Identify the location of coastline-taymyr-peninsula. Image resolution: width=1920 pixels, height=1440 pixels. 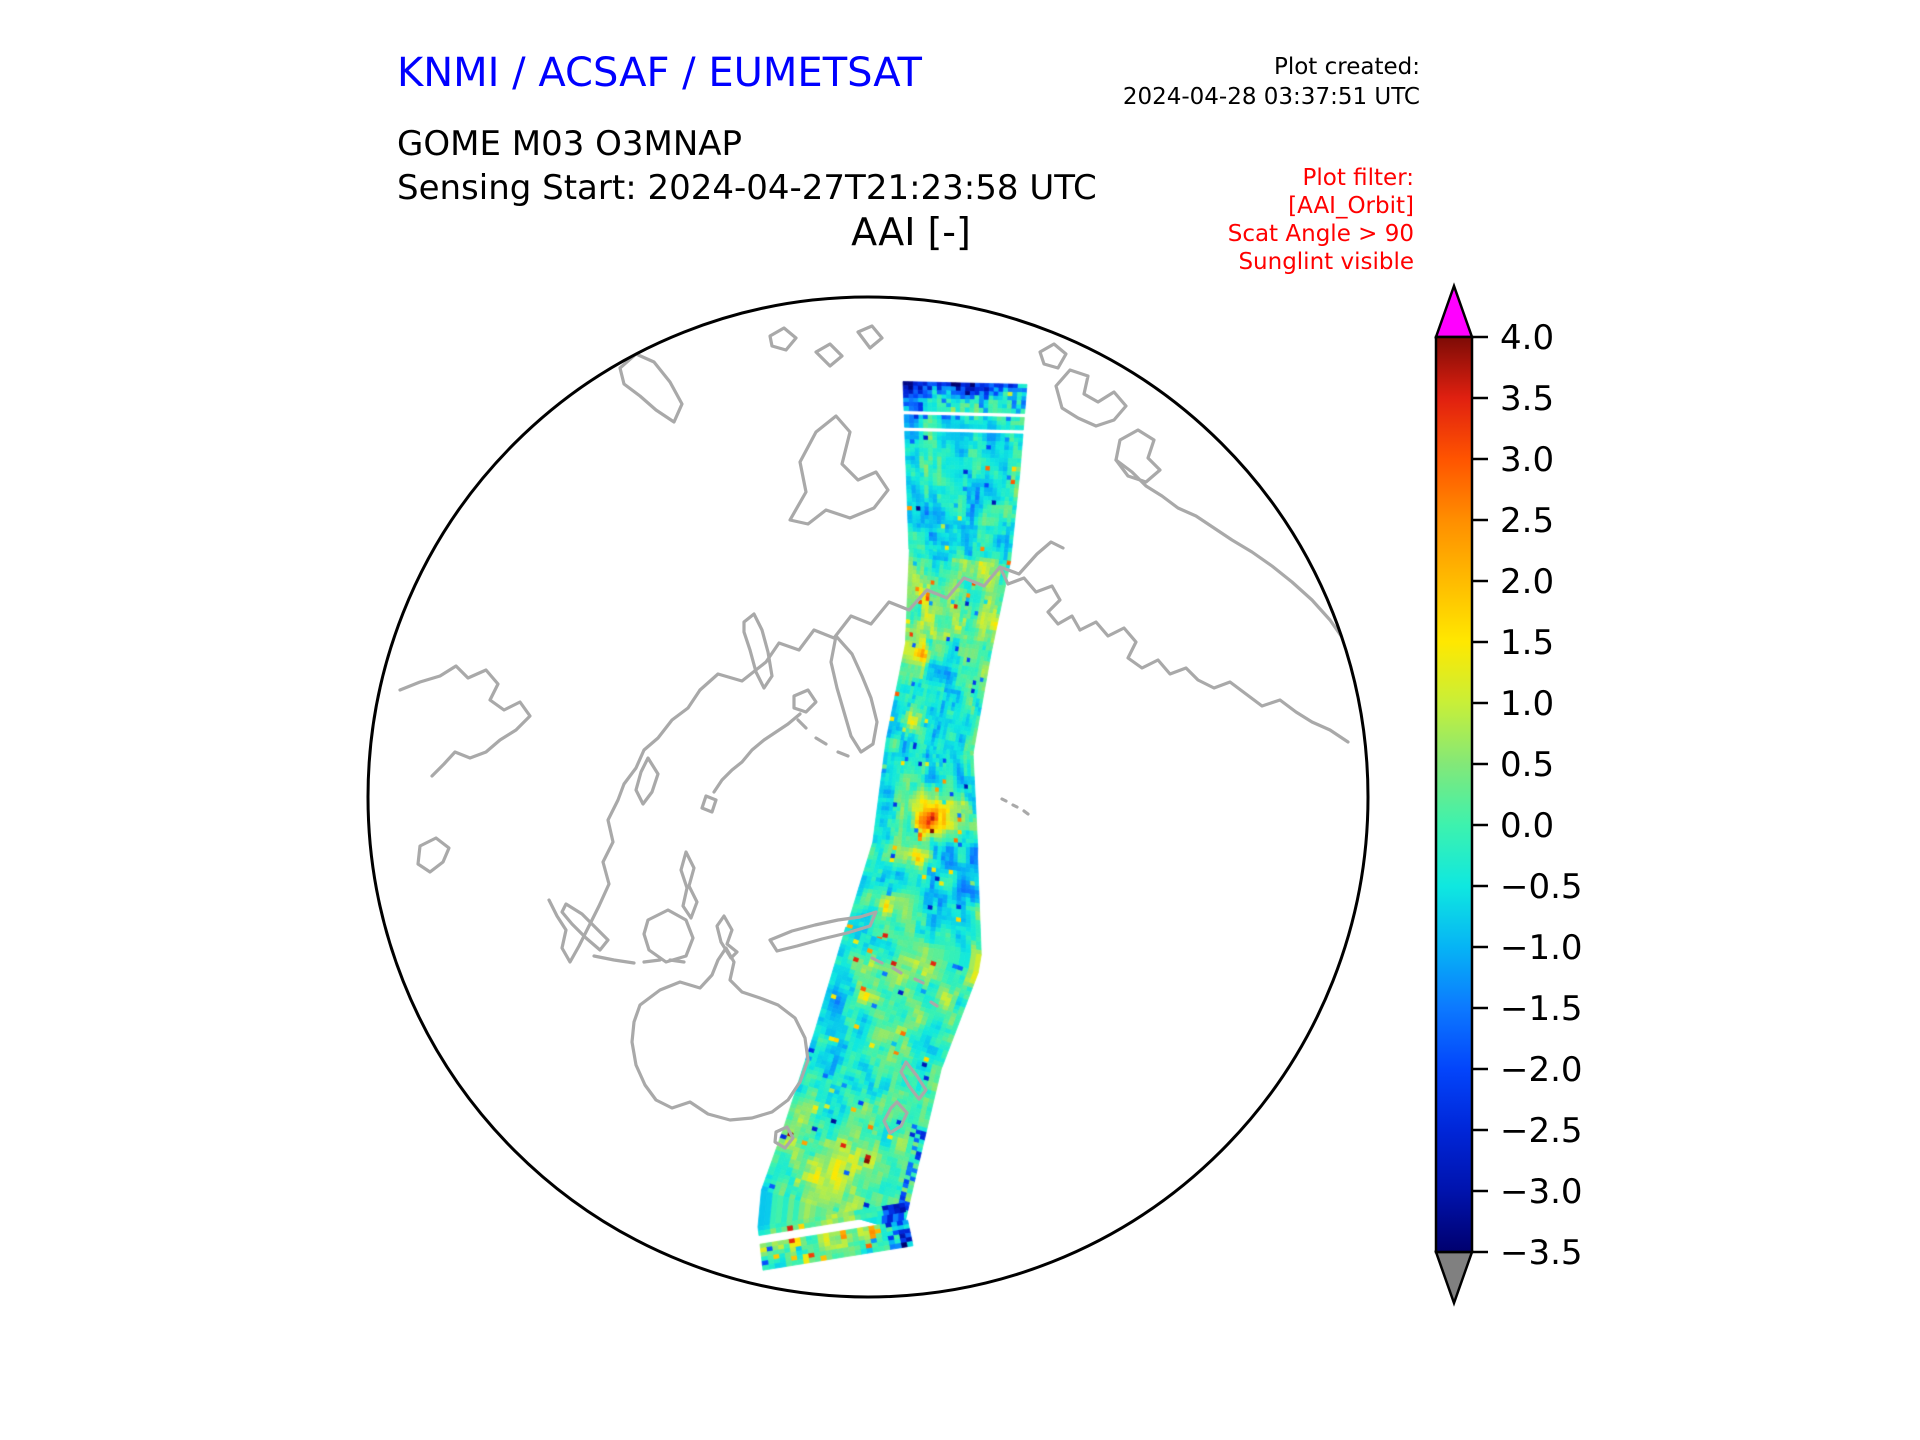
(839, 470).